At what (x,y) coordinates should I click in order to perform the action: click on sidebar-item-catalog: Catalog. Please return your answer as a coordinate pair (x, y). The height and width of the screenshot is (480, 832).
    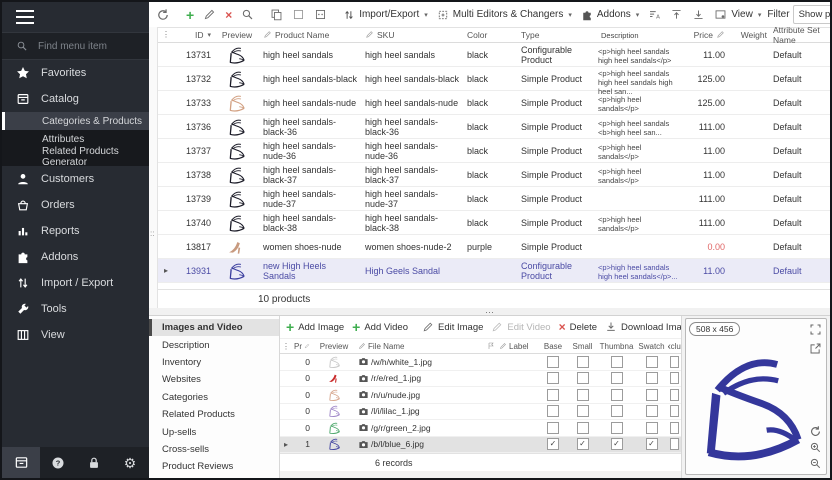
    Looking at the image, I should click on (75, 99).